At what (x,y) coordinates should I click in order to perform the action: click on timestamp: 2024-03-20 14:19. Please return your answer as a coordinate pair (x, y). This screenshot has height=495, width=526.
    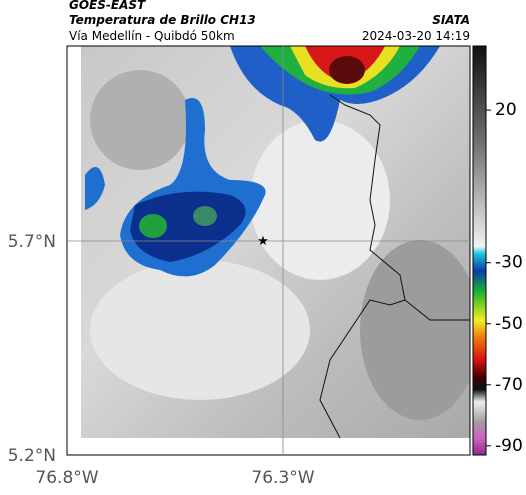
    Looking at the image, I should click on (416, 36).